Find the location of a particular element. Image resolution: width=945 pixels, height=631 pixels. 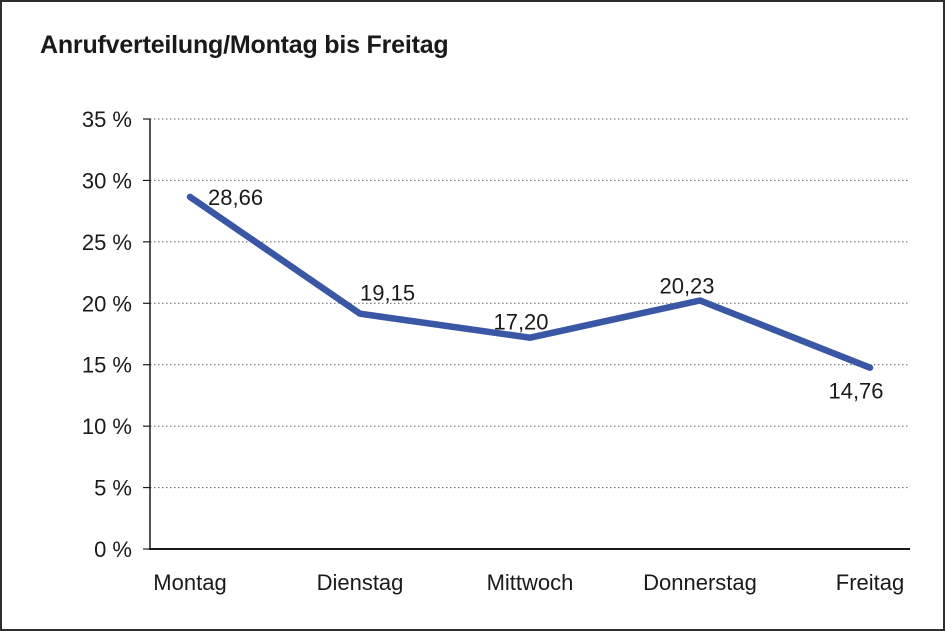

y-axis-tick-label: 25 % is located at coordinates (107, 242).